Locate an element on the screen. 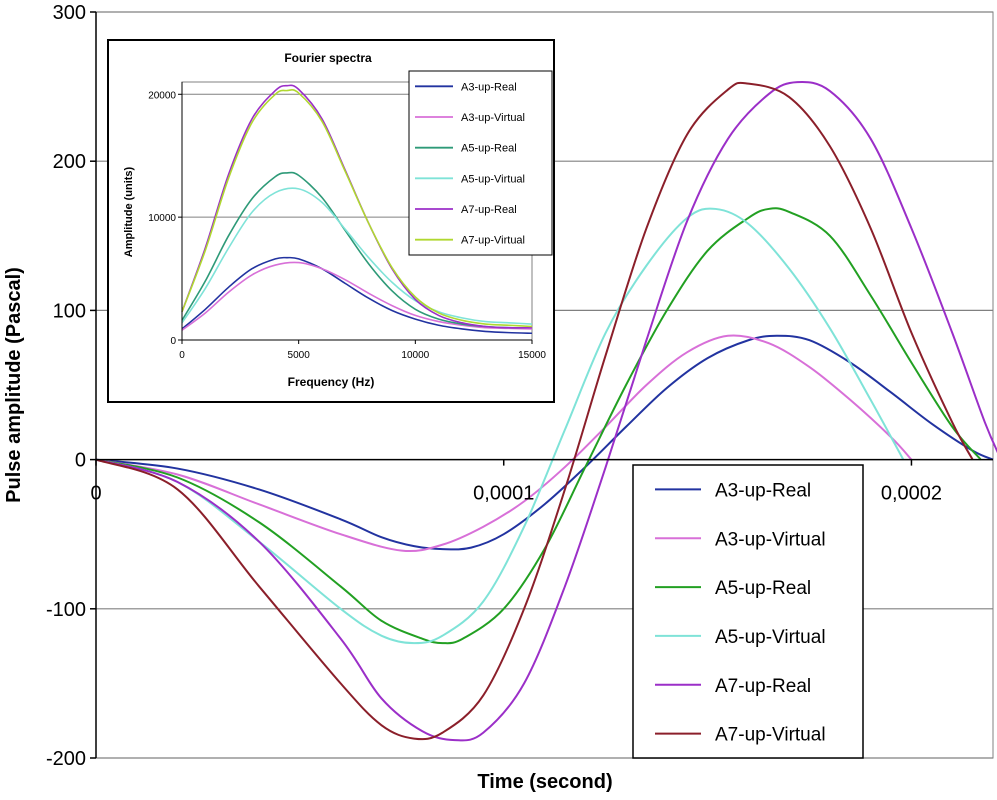 The image size is (997, 800). main-legend-label: A5-up-Virtual is located at coordinates (770, 637).